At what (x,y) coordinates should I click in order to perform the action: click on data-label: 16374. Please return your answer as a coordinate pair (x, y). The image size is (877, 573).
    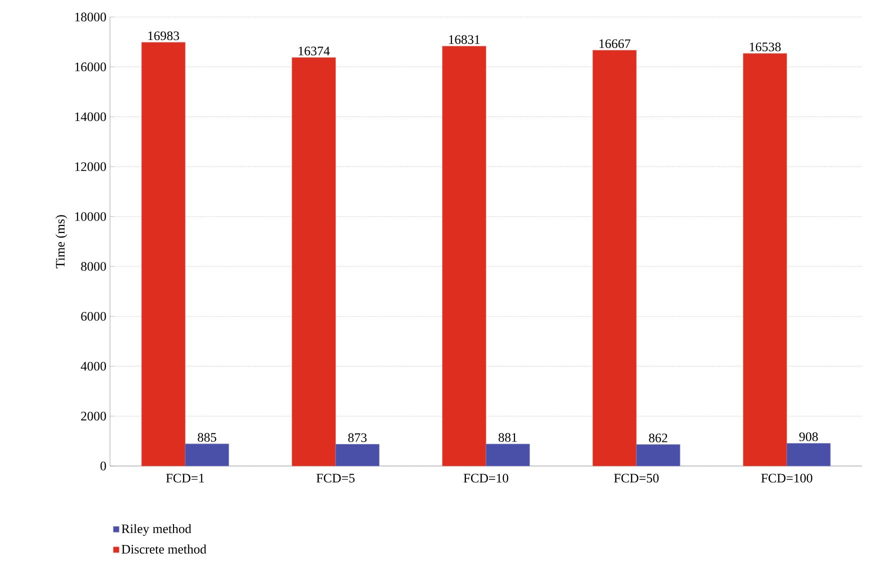
    Looking at the image, I should click on (314, 51).